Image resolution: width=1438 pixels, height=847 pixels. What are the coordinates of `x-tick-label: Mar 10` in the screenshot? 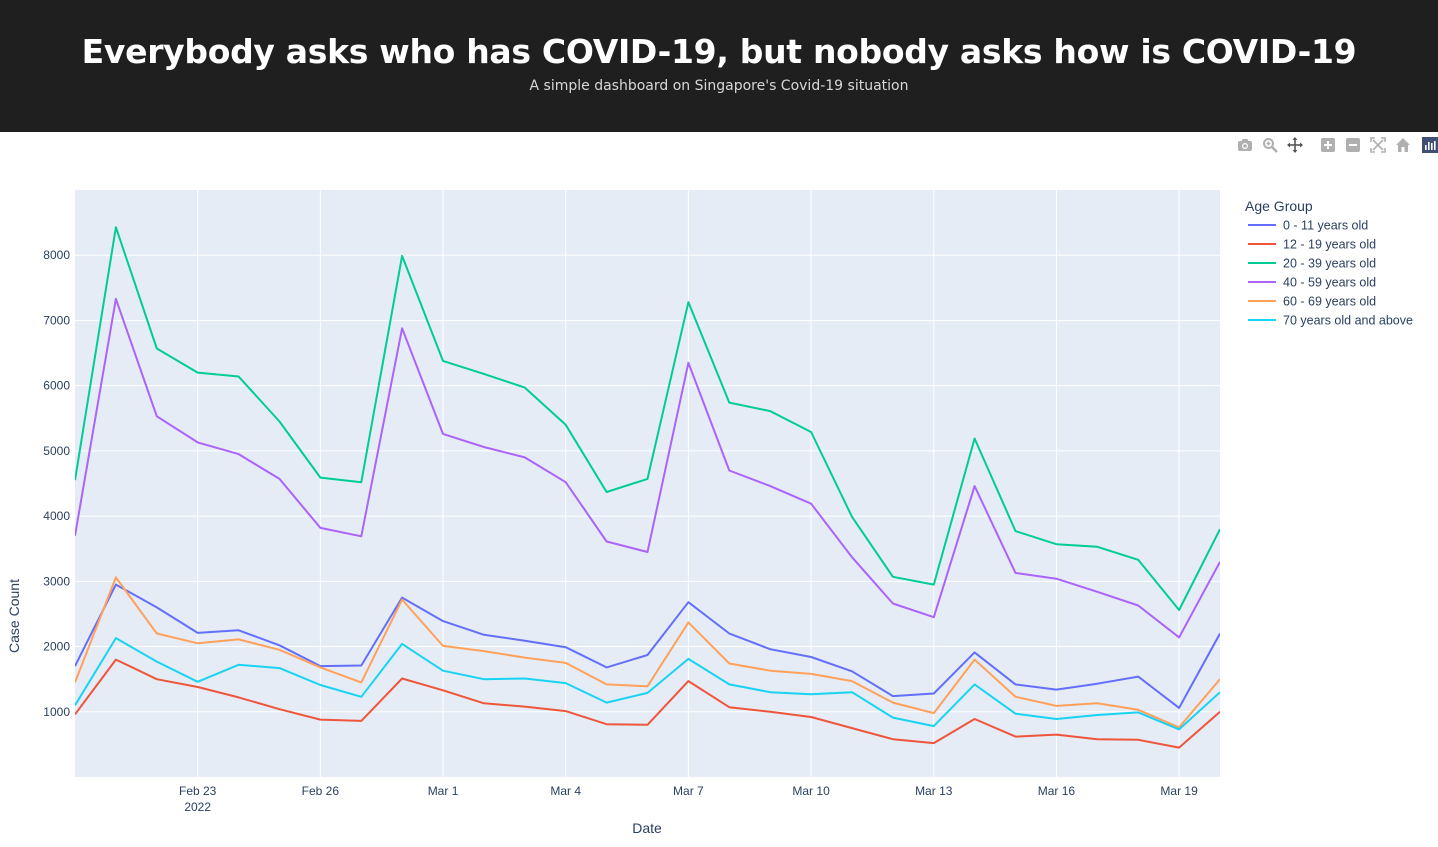 It's located at (811, 791).